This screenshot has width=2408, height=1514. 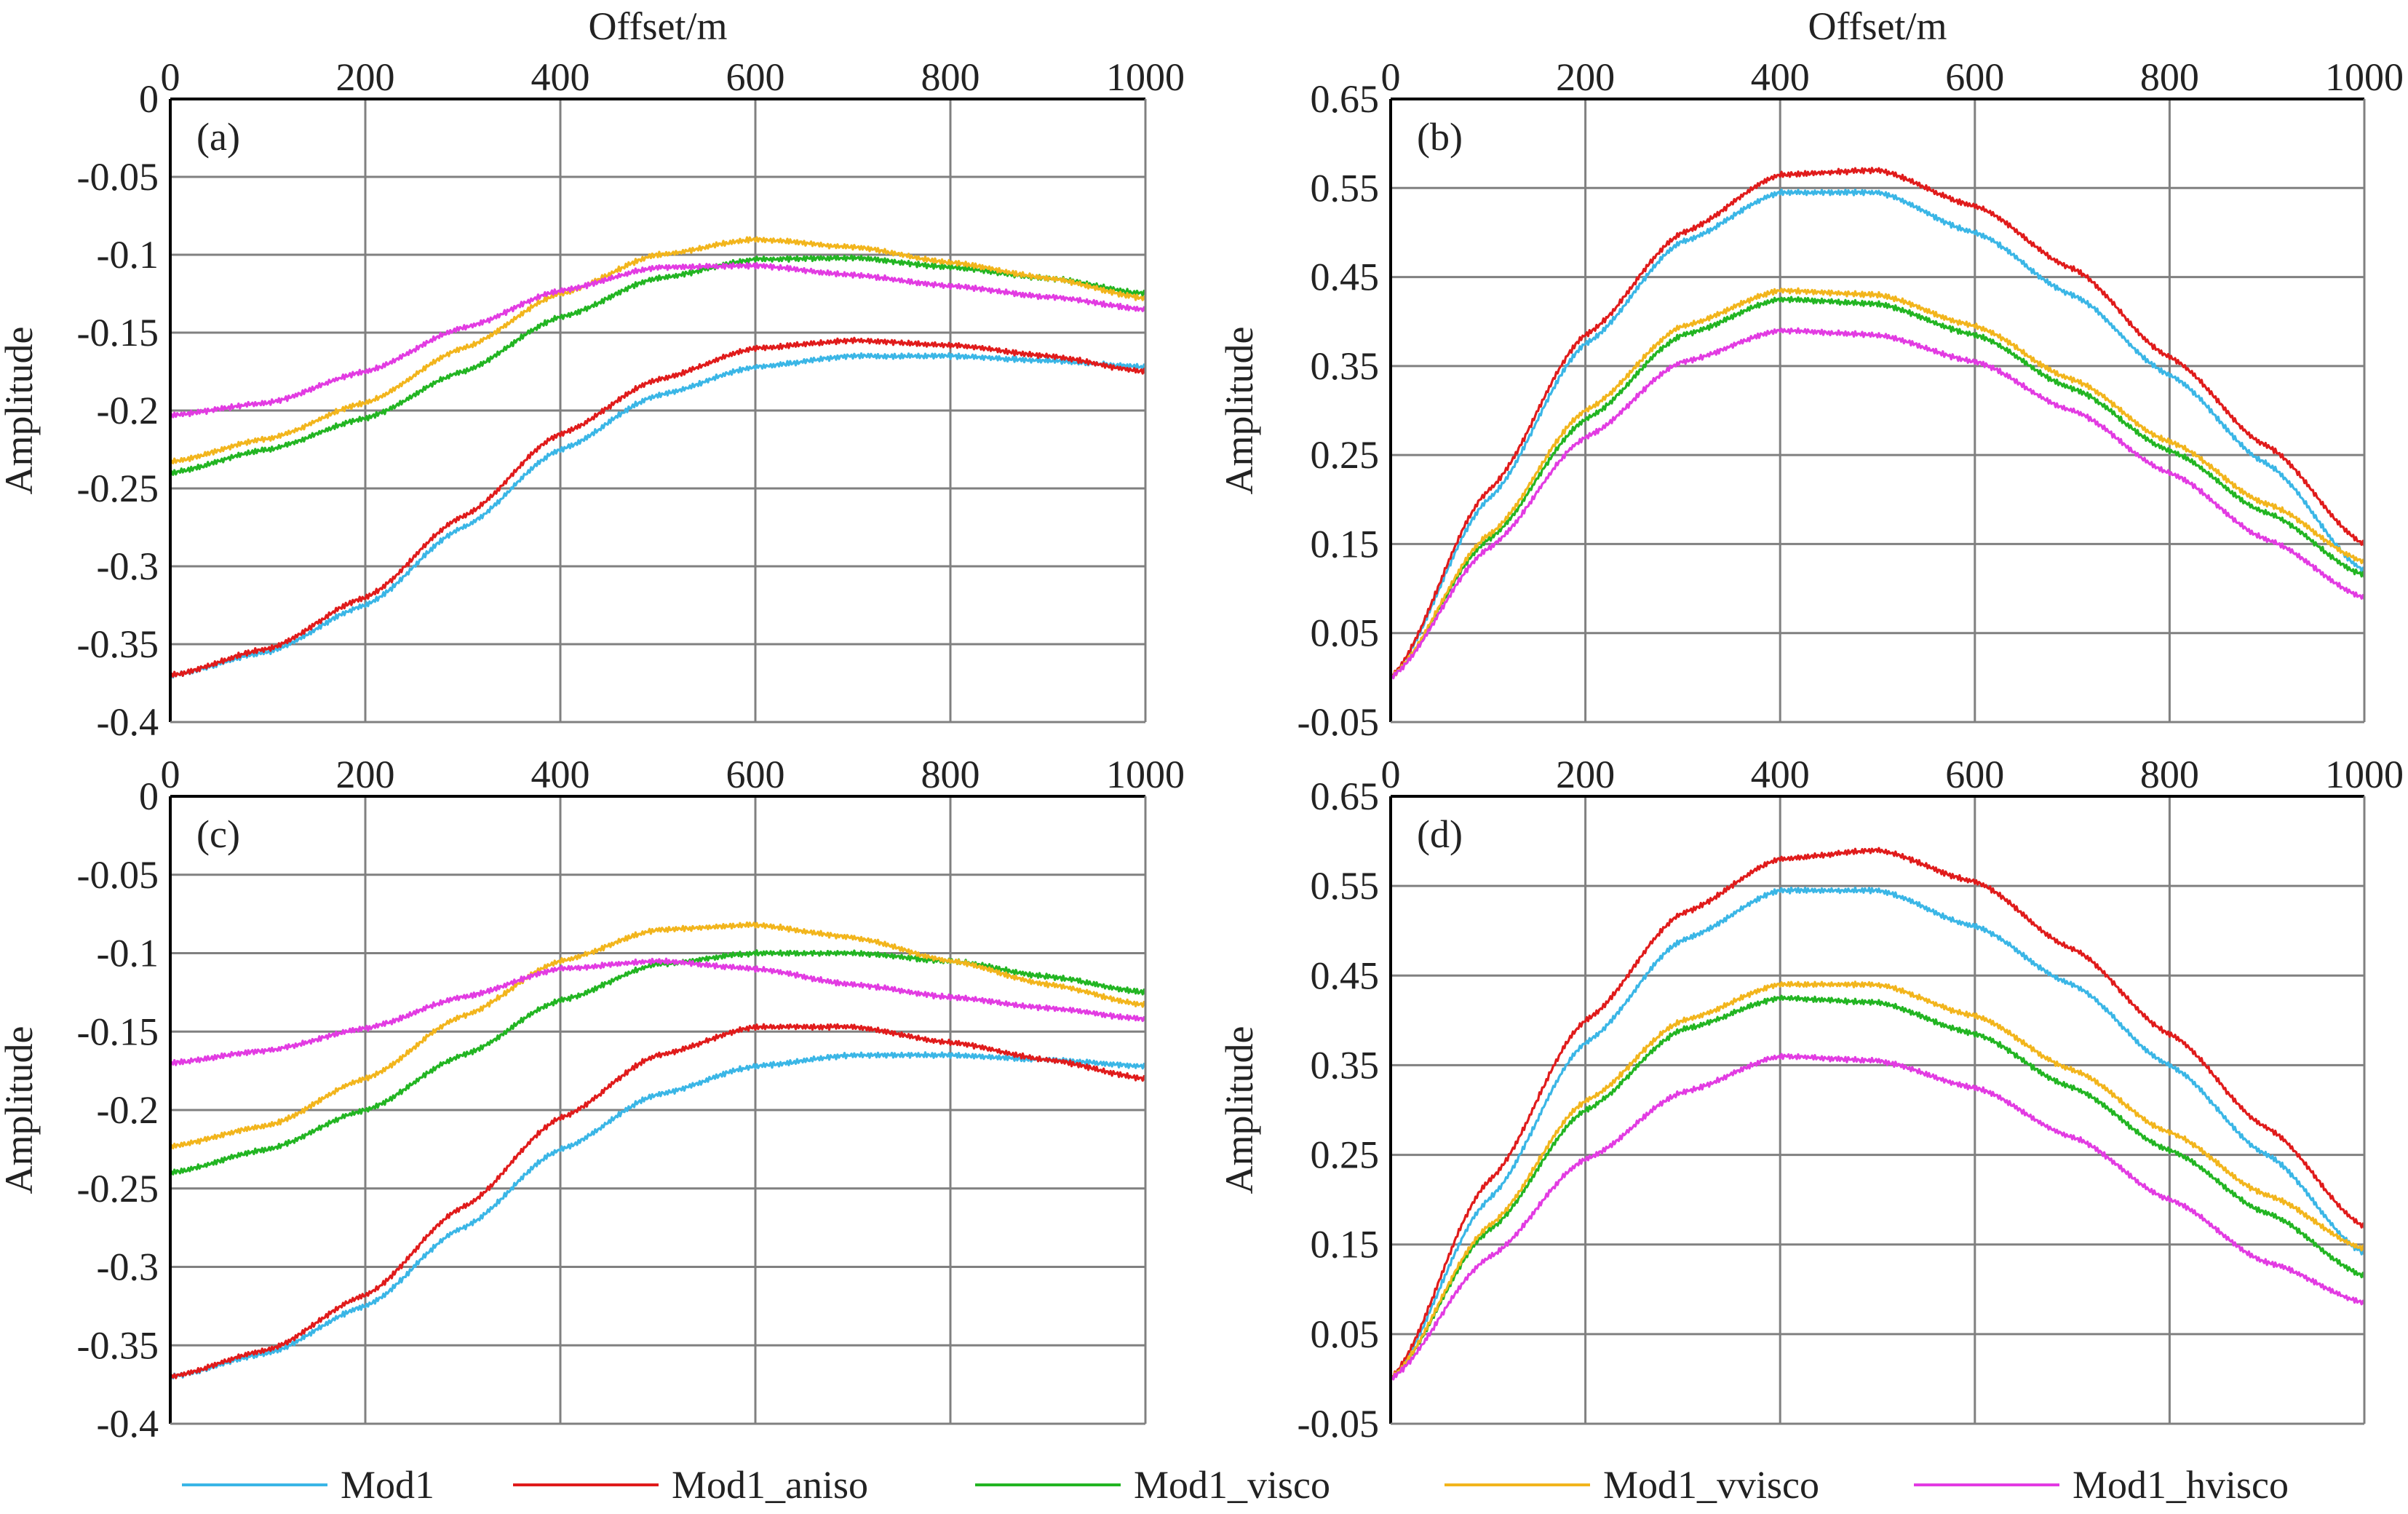 I want to click on panel-label: (c), so click(x=218, y=834).